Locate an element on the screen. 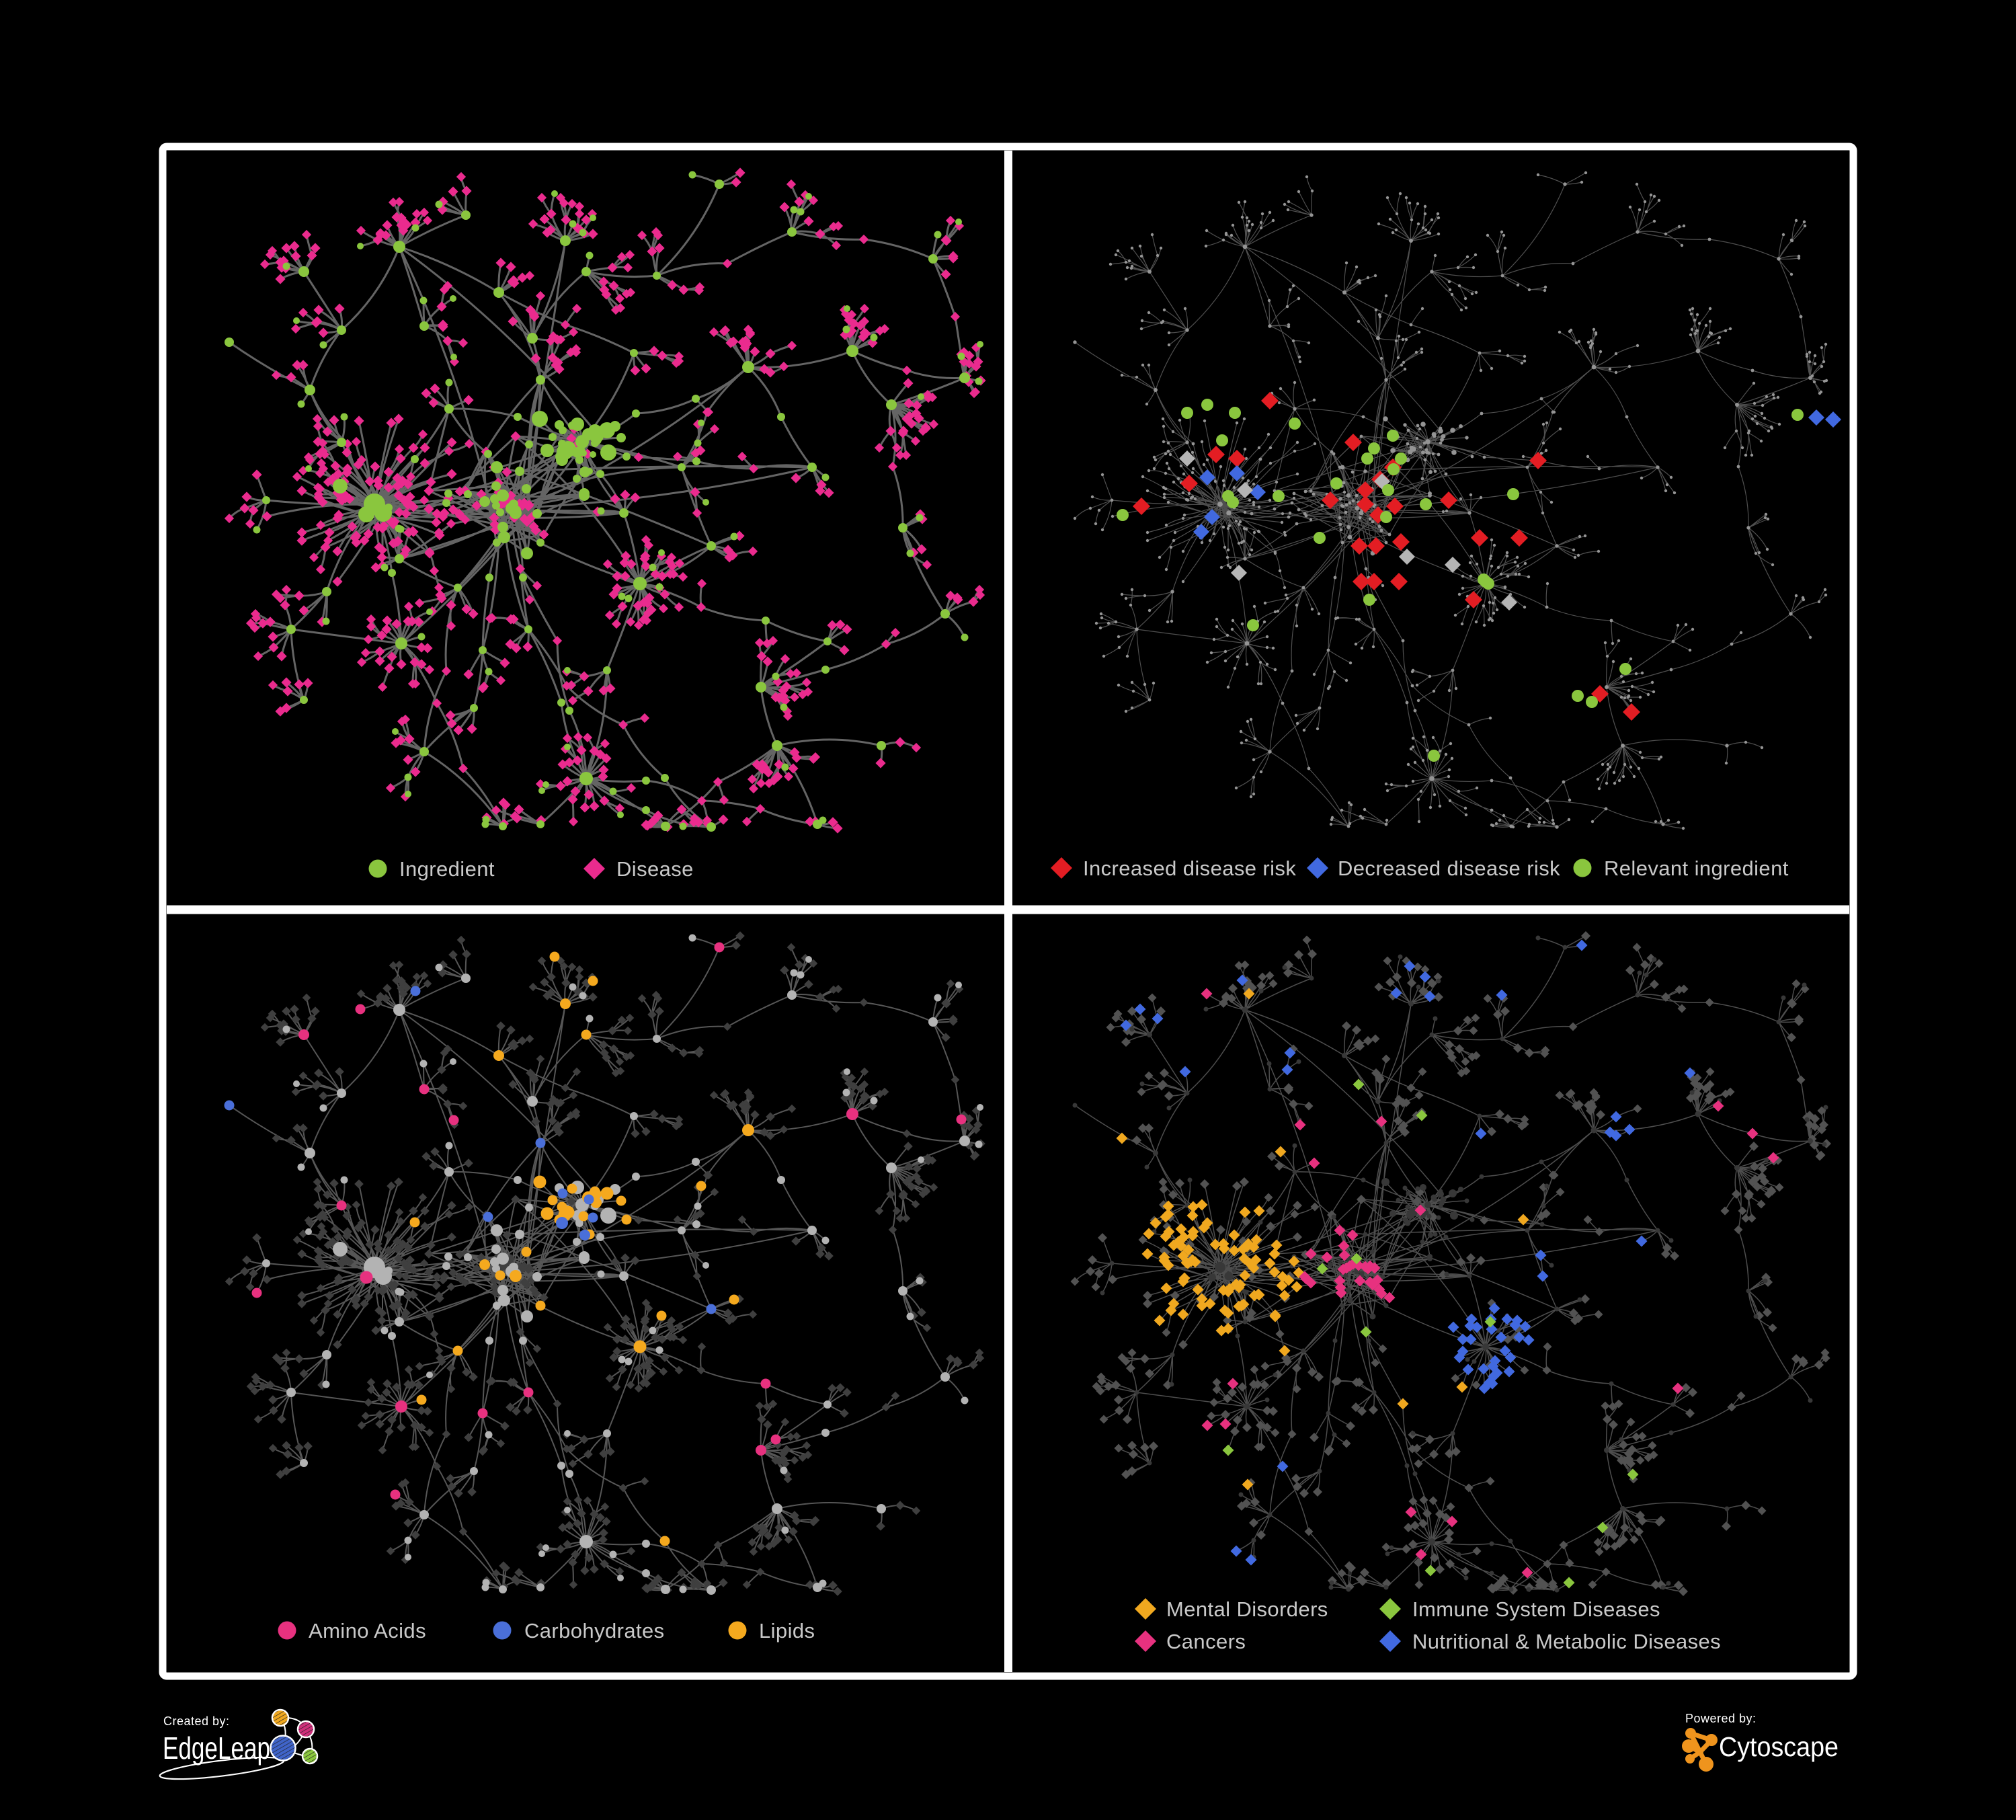 Image resolution: width=2016 pixels, height=1820 pixels. svg-text: Disease is located at coordinates (655, 869).